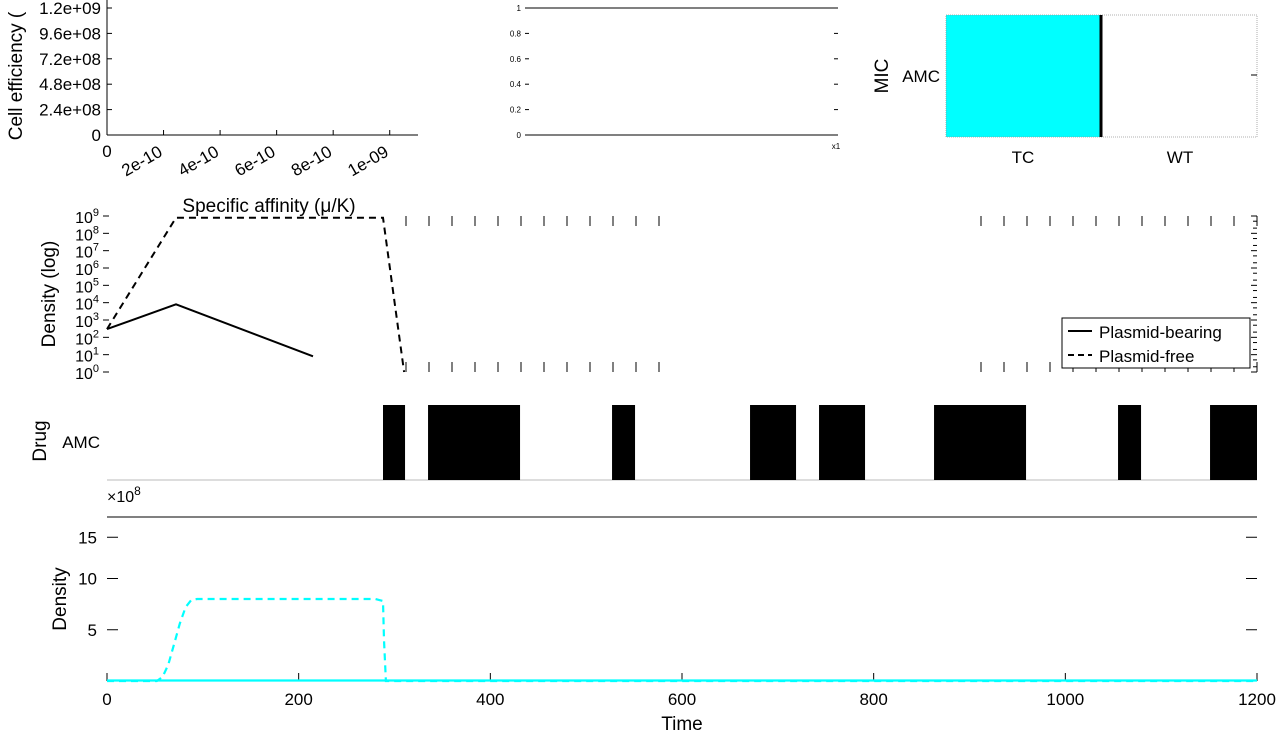  What do you see at coordinates (49, 294) in the screenshot?
I see `p4-y-label: Density (log)` at bounding box center [49, 294].